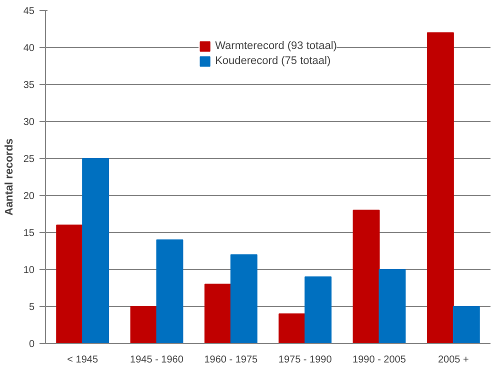  What do you see at coordinates (29, 196) in the screenshot?
I see `y-tick-label: 20` at bounding box center [29, 196].